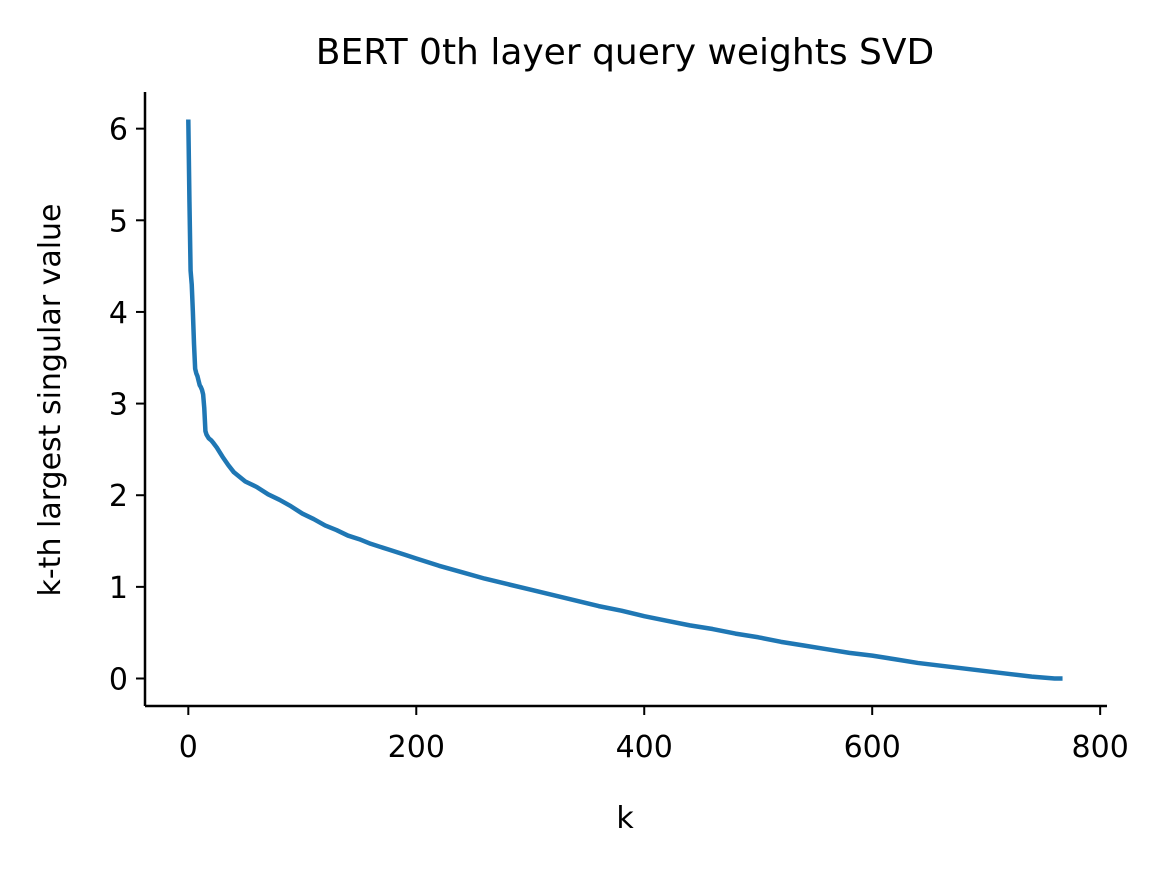 The height and width of the screenshot is (871, 1170). What do you see at coordinates (118, 313) in the screenshot?
I see `y-tick-label: 4` at bounding box center [118, 313].